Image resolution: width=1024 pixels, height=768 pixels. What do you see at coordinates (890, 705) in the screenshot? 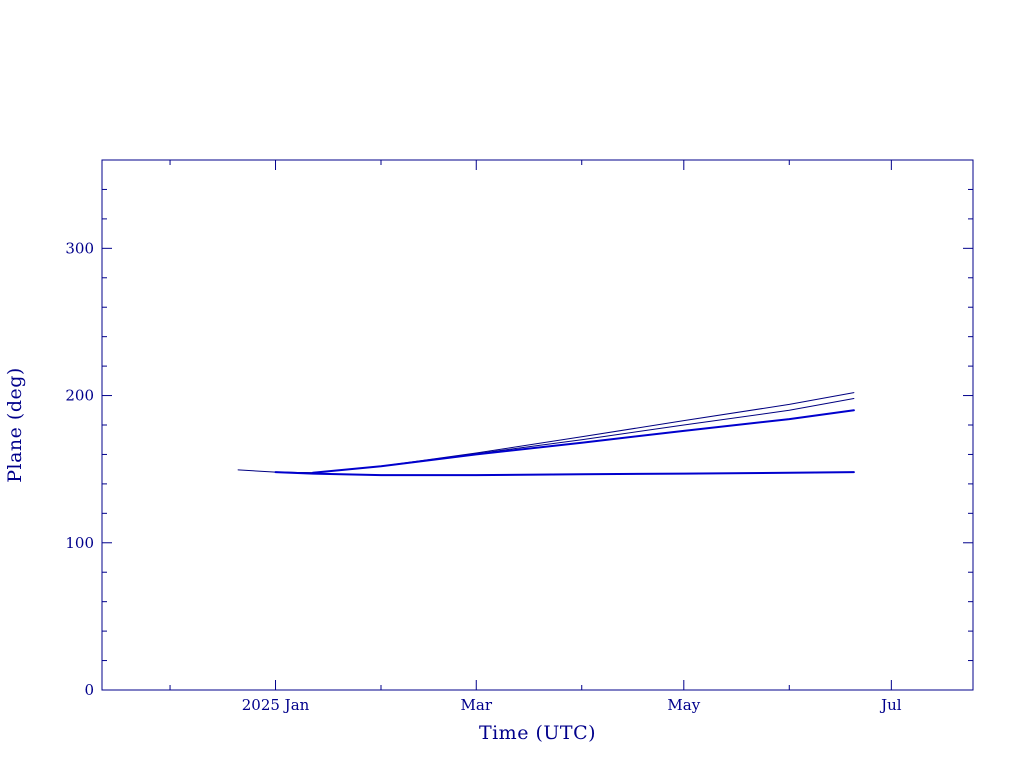
I see `x-tick-label: Jul` at bounding box center [890, 705].